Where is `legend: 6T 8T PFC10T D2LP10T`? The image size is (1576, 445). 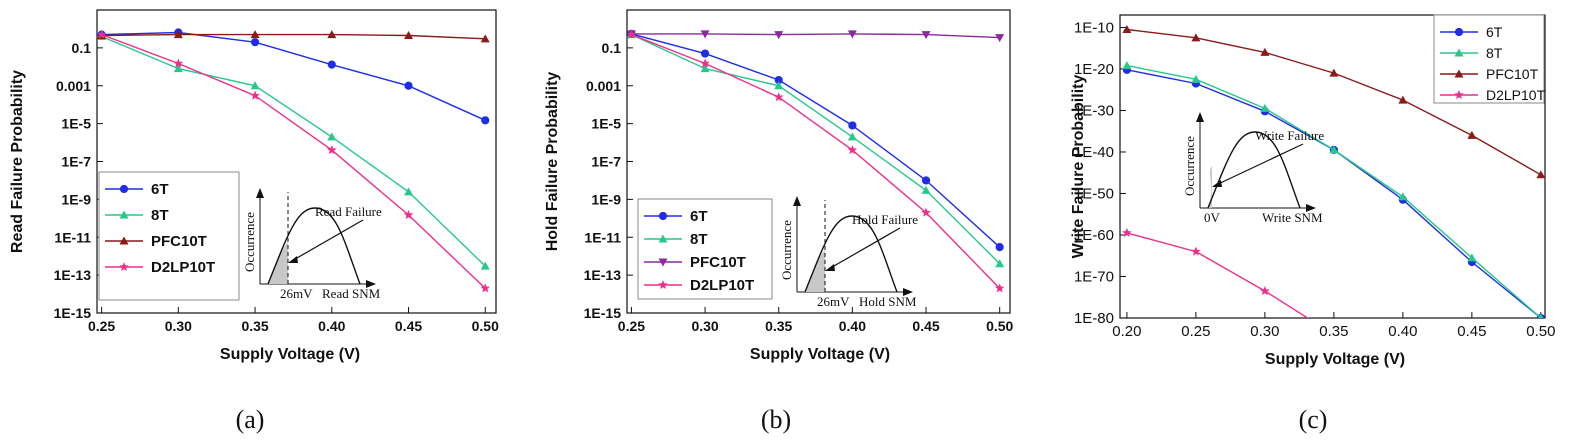 legend: 6T 8T PFC10T D2LP10T is located at coordinates (1489, 59).